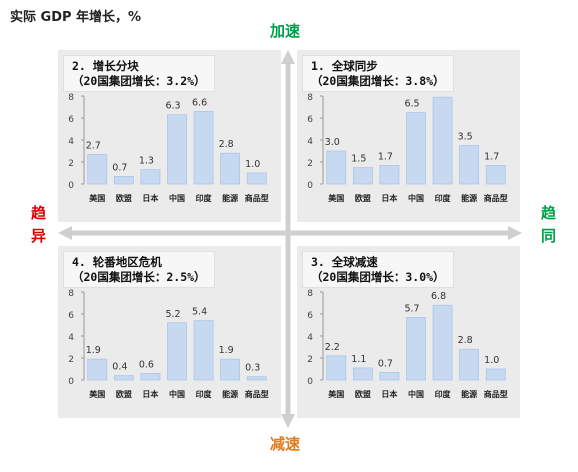 This screenshot has width=578, height=472. What do you see at coordinates (411, 104) in the screenshot?
I see `data-label: 6.5` at bounding box center [411, 104].